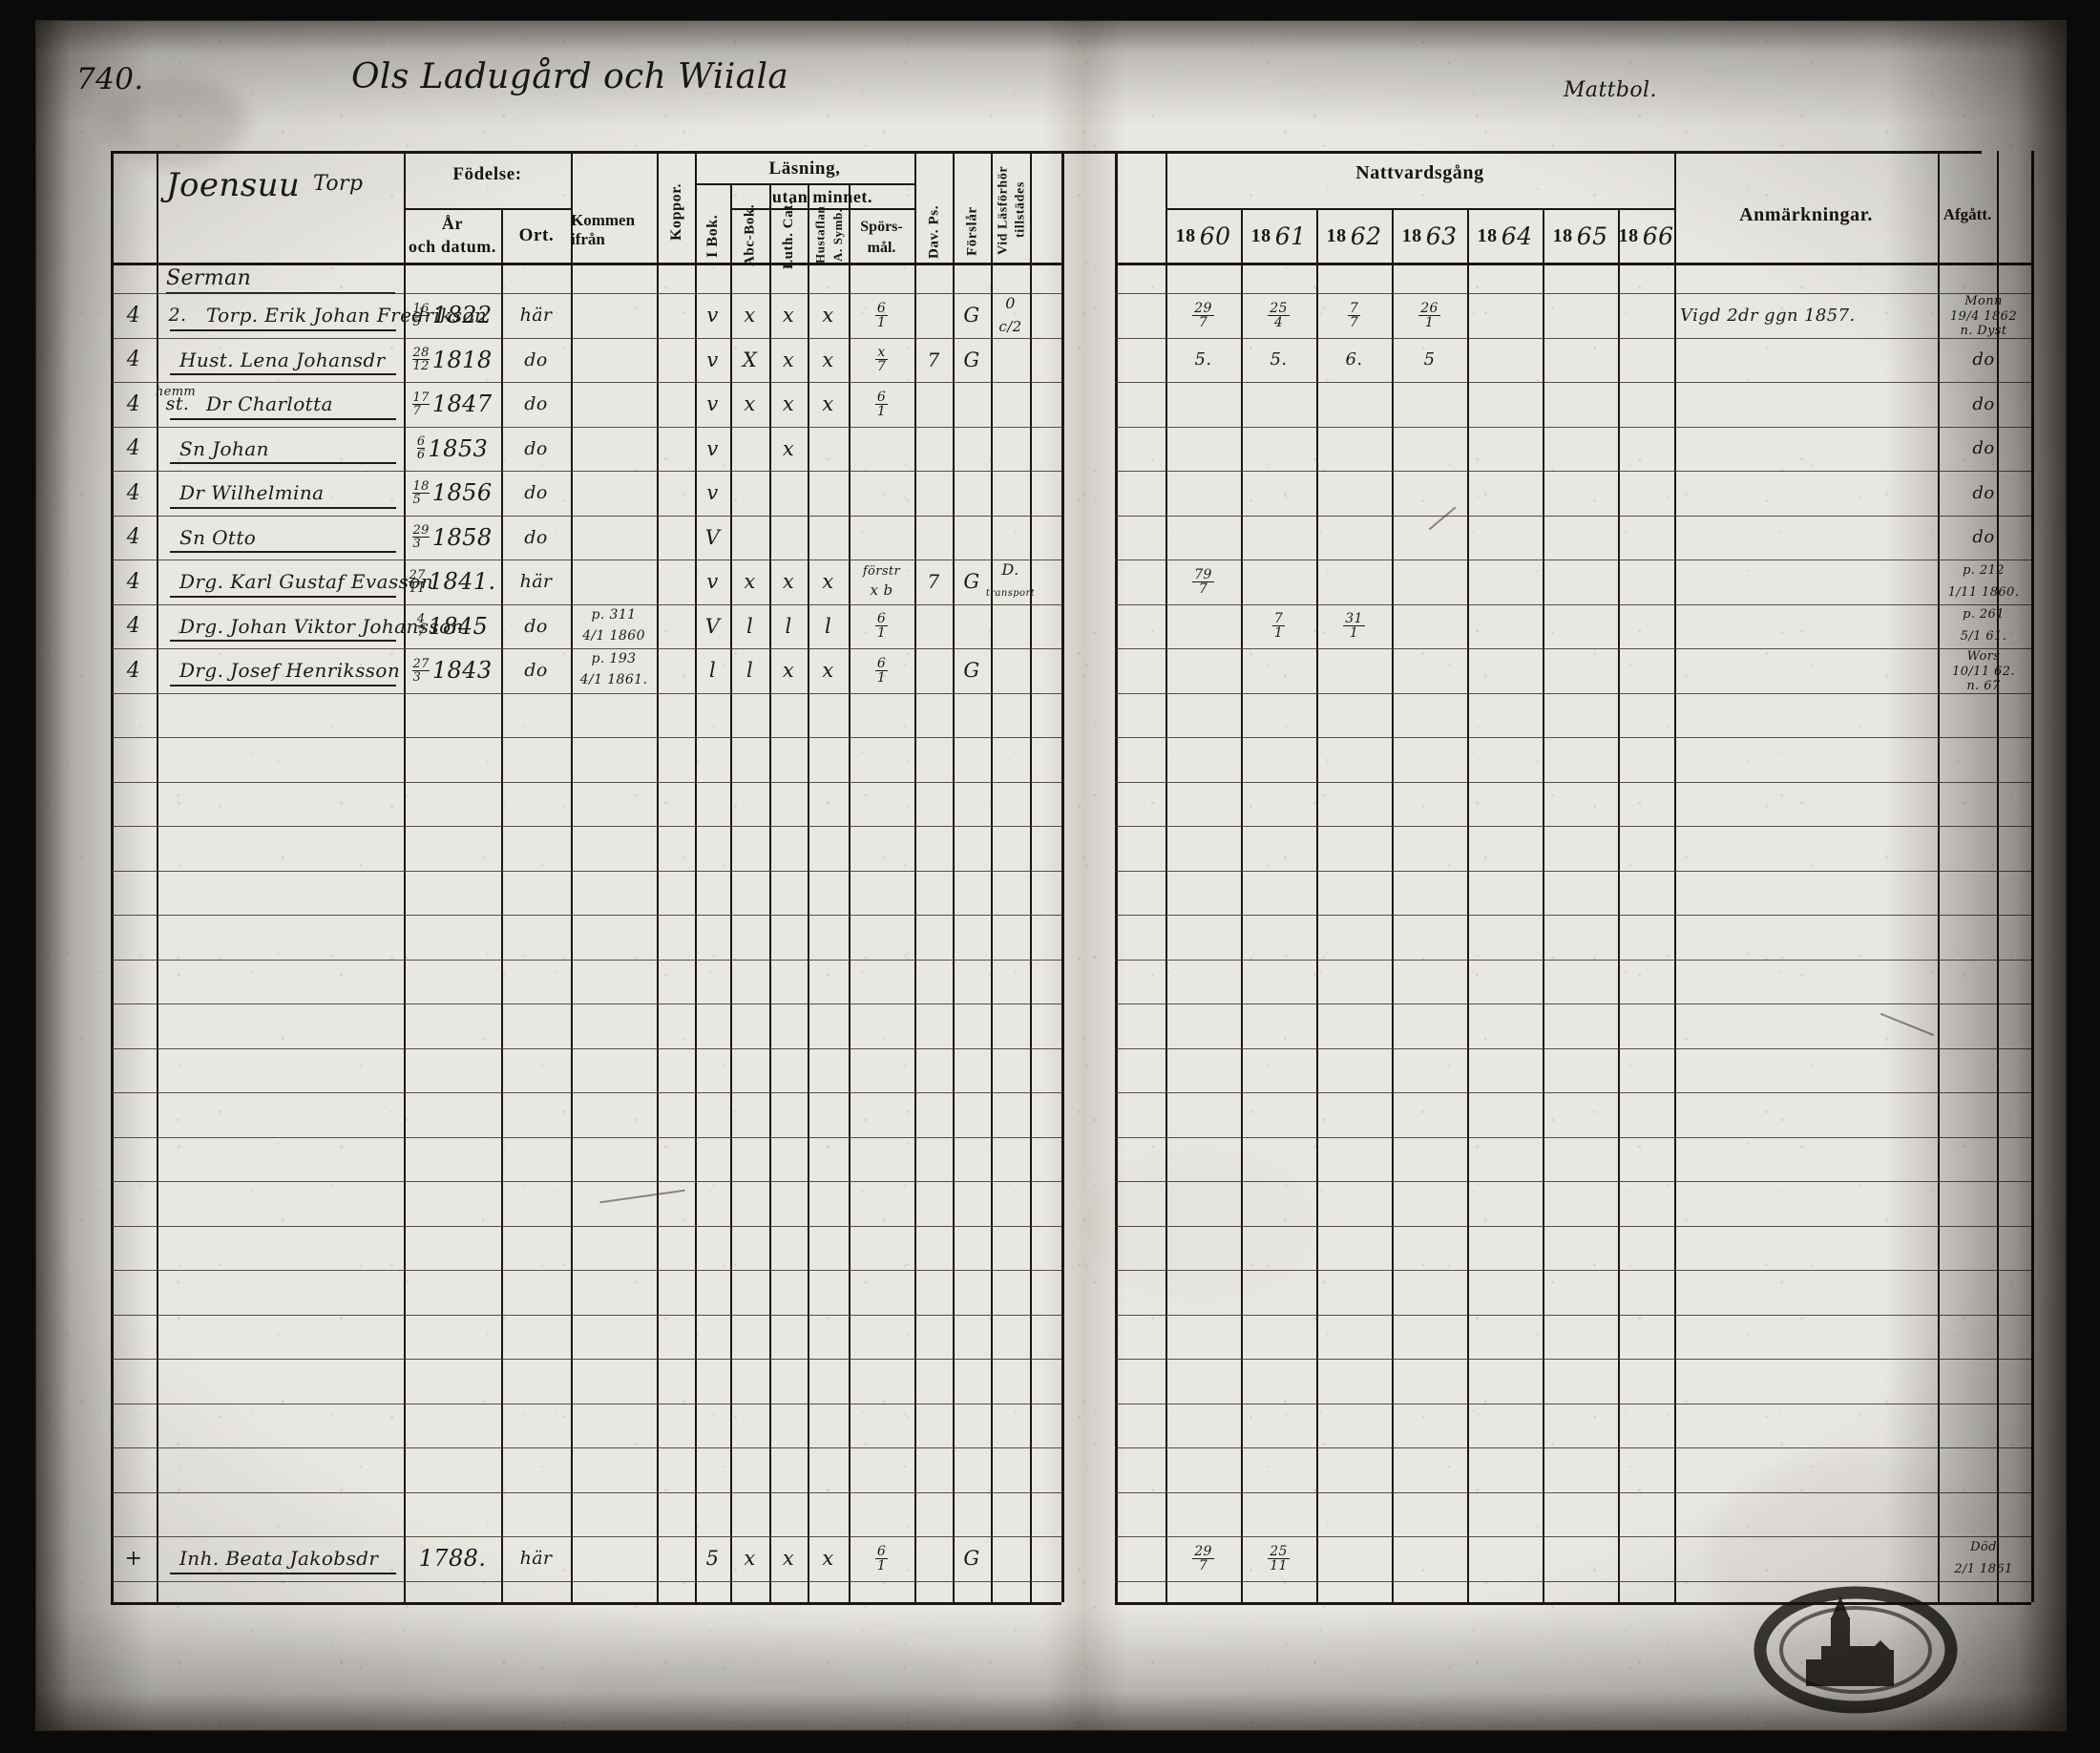 The width and height of the screenshot is (2100, 1753). I want to click on person-name: Sn Otto, so click(218, 537).